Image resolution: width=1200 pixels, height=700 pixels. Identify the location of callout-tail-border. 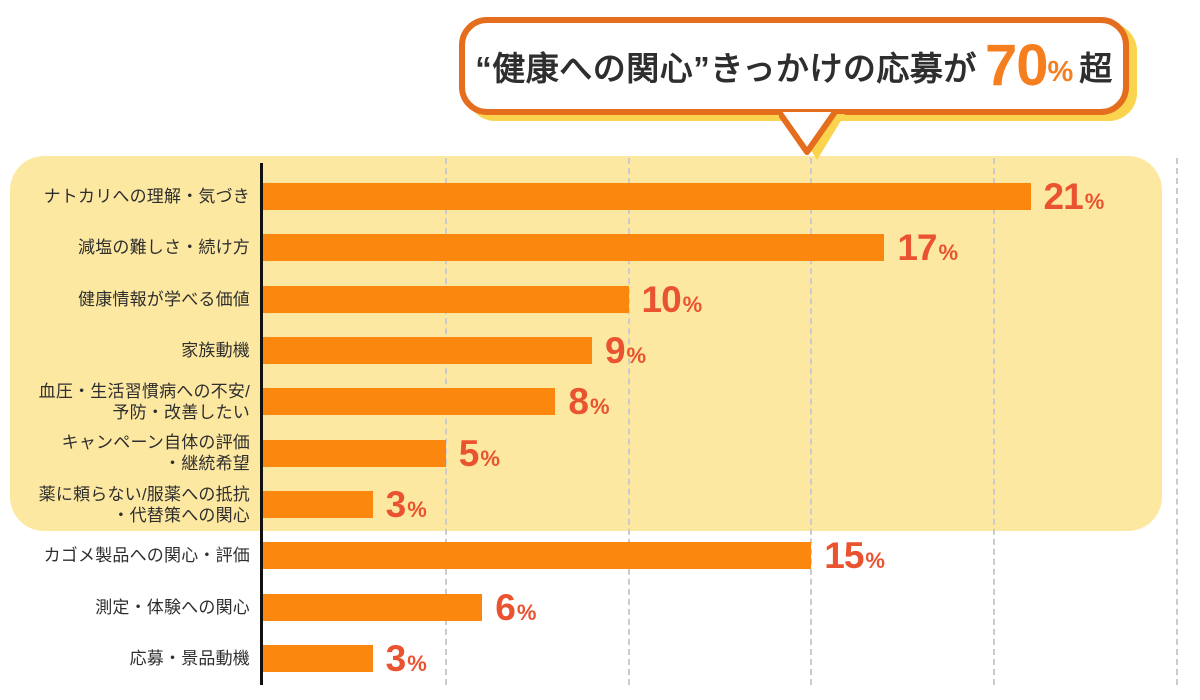
(808, 133).